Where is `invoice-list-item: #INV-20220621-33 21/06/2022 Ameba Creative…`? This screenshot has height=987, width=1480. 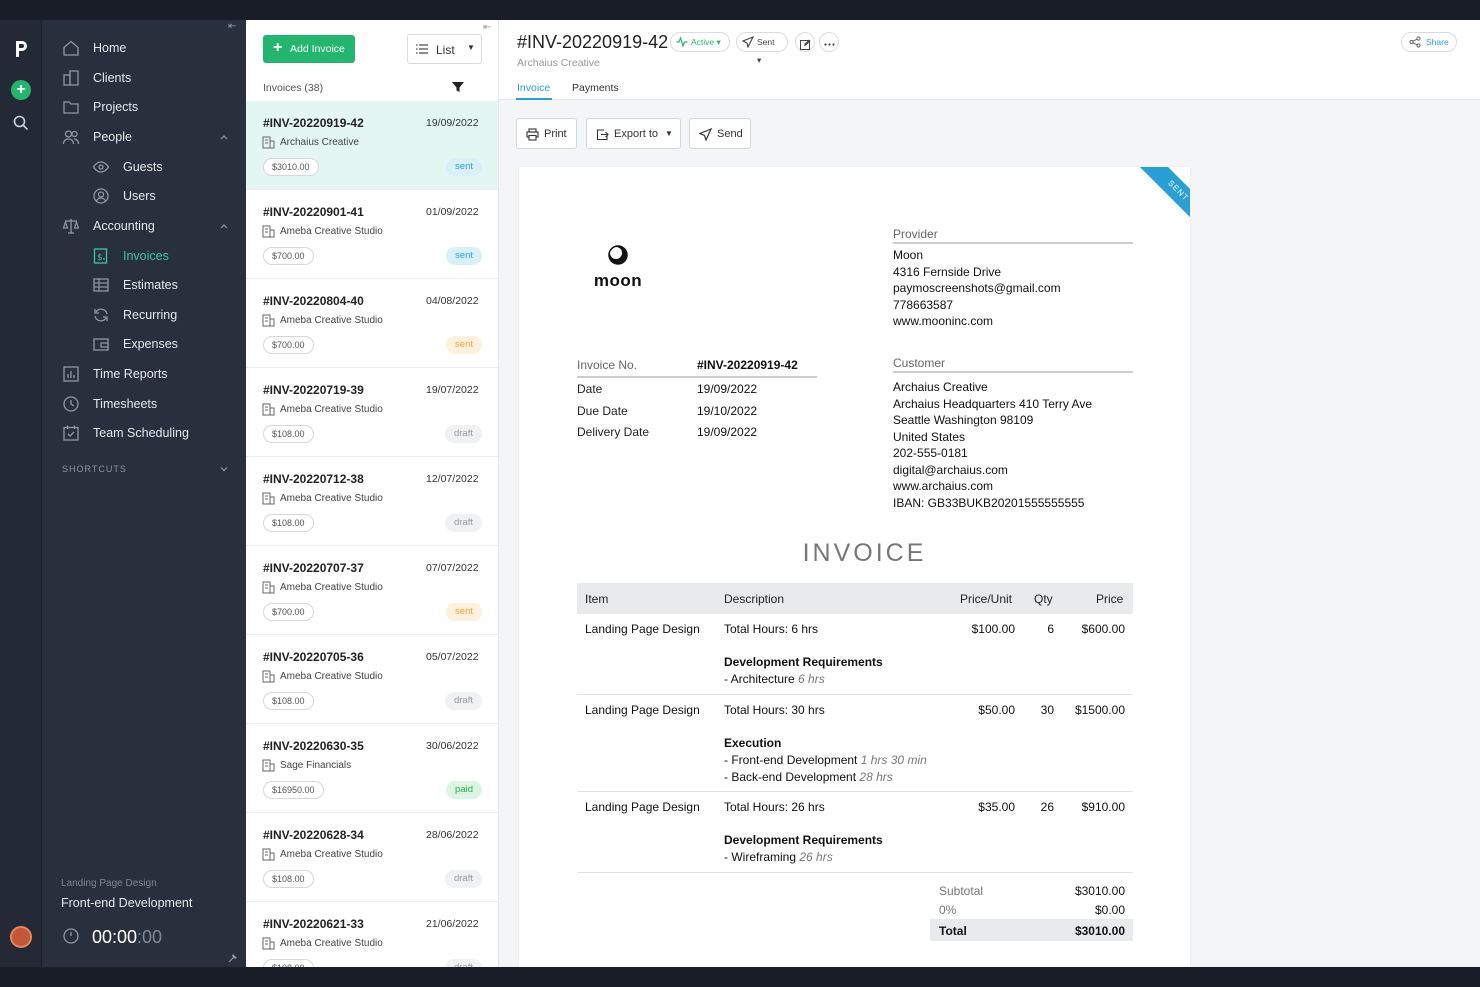
invoice-list-item: #INV-20220621-33 21/06/2022 Ameba Creative… is located at coordinates (372, 934).